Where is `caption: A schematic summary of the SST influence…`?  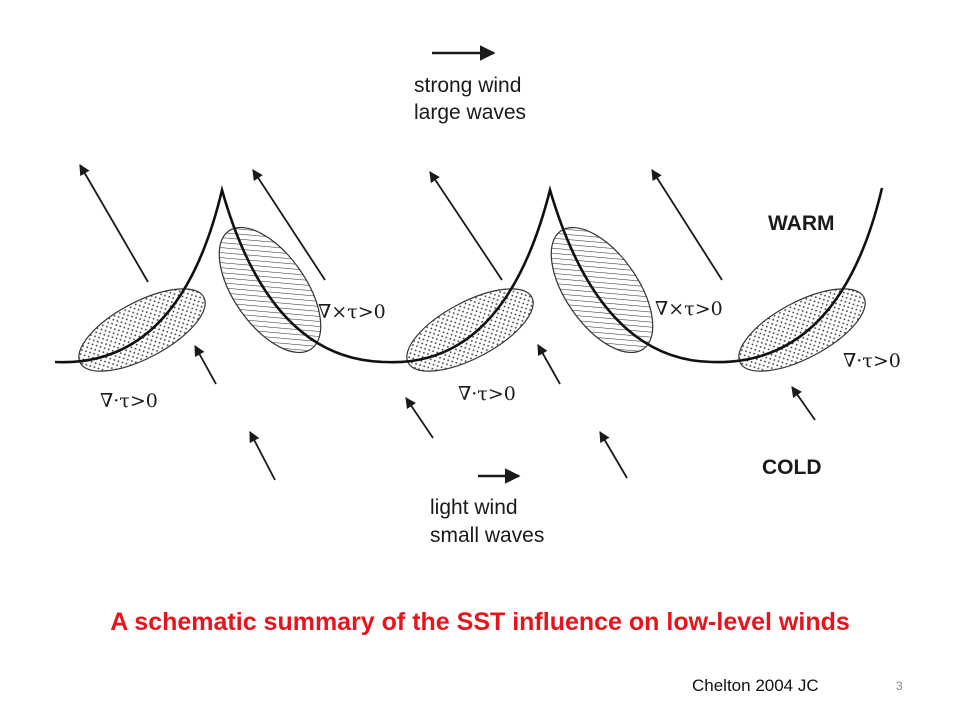 caption: A schematic summary of the SST influence… is located at coordinates (480, 622).